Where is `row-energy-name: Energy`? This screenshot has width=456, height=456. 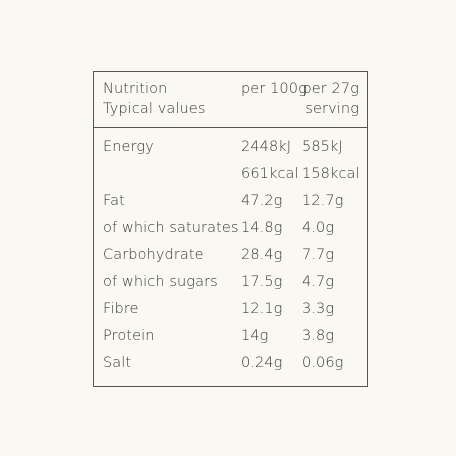
row-energy-name: Energy is located at coordinates (128, 147).